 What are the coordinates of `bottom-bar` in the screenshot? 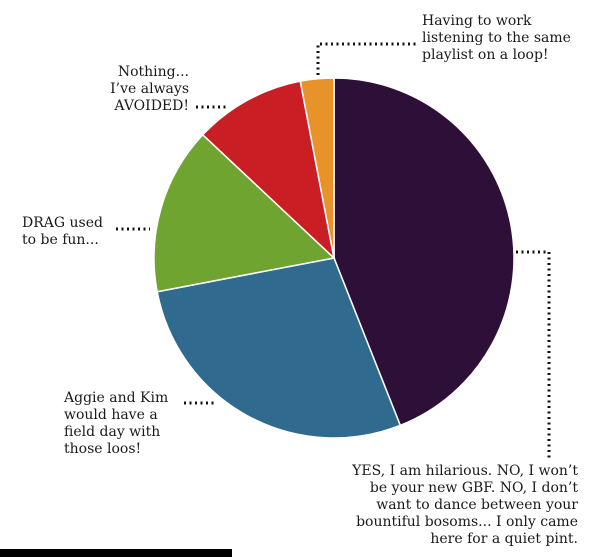 It's located at (116, 553).